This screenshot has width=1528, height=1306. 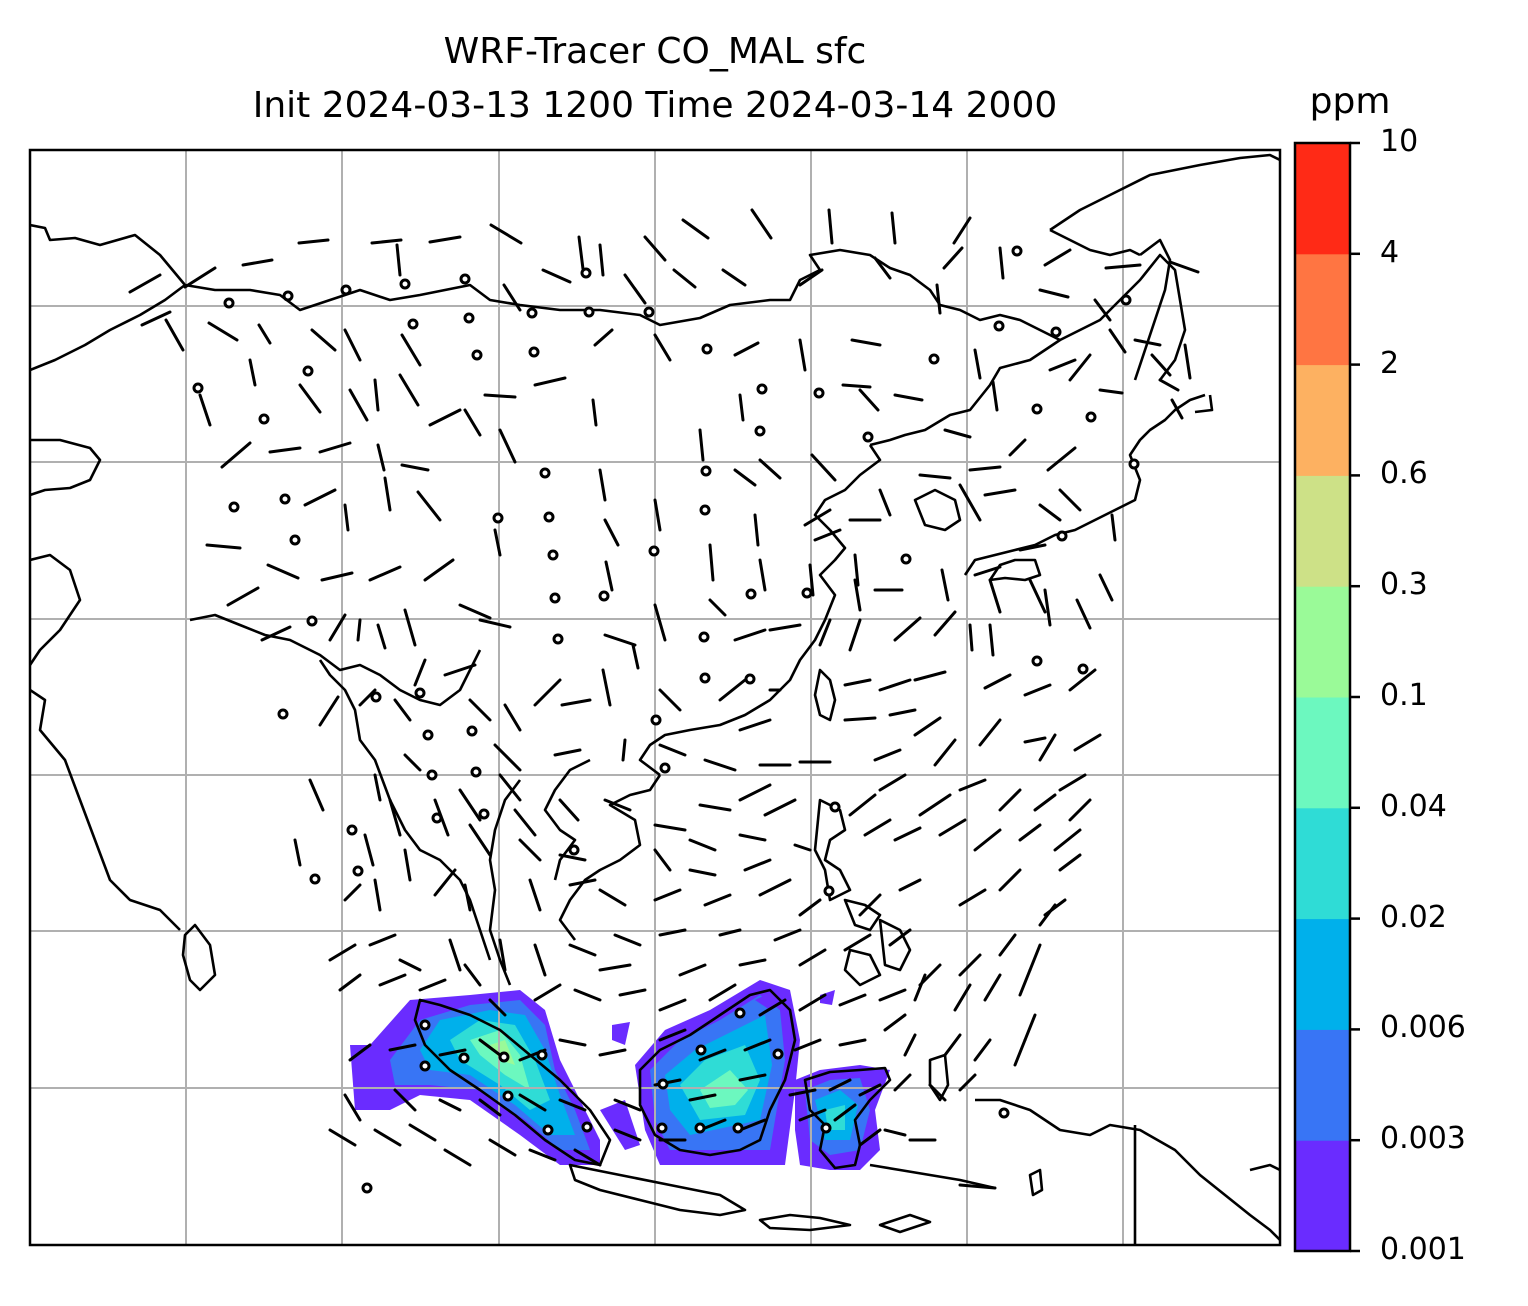 I want to click on colorbar-tick-label: 0.3, so click(x=1404, y=585).